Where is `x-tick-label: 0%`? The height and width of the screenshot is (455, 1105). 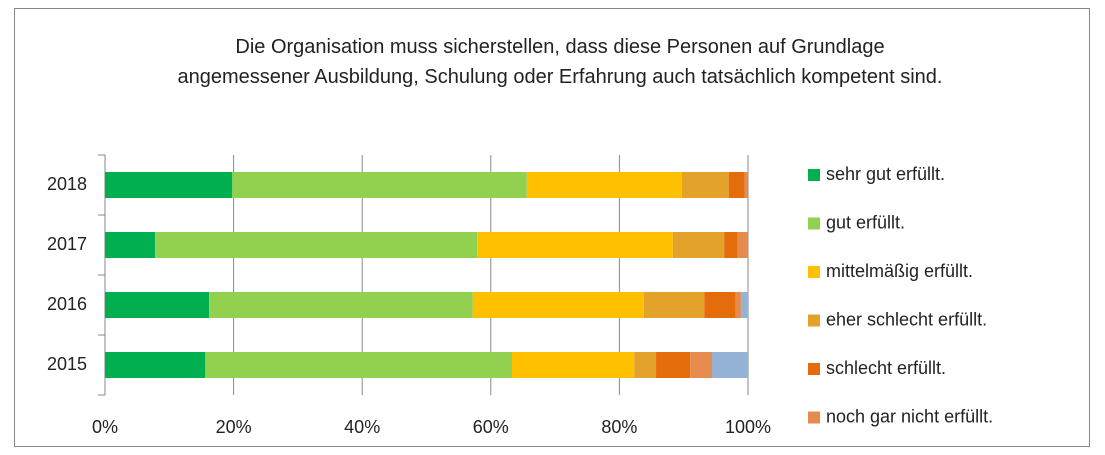
x-tick-label: 0% is located at coordinates (105, 427).